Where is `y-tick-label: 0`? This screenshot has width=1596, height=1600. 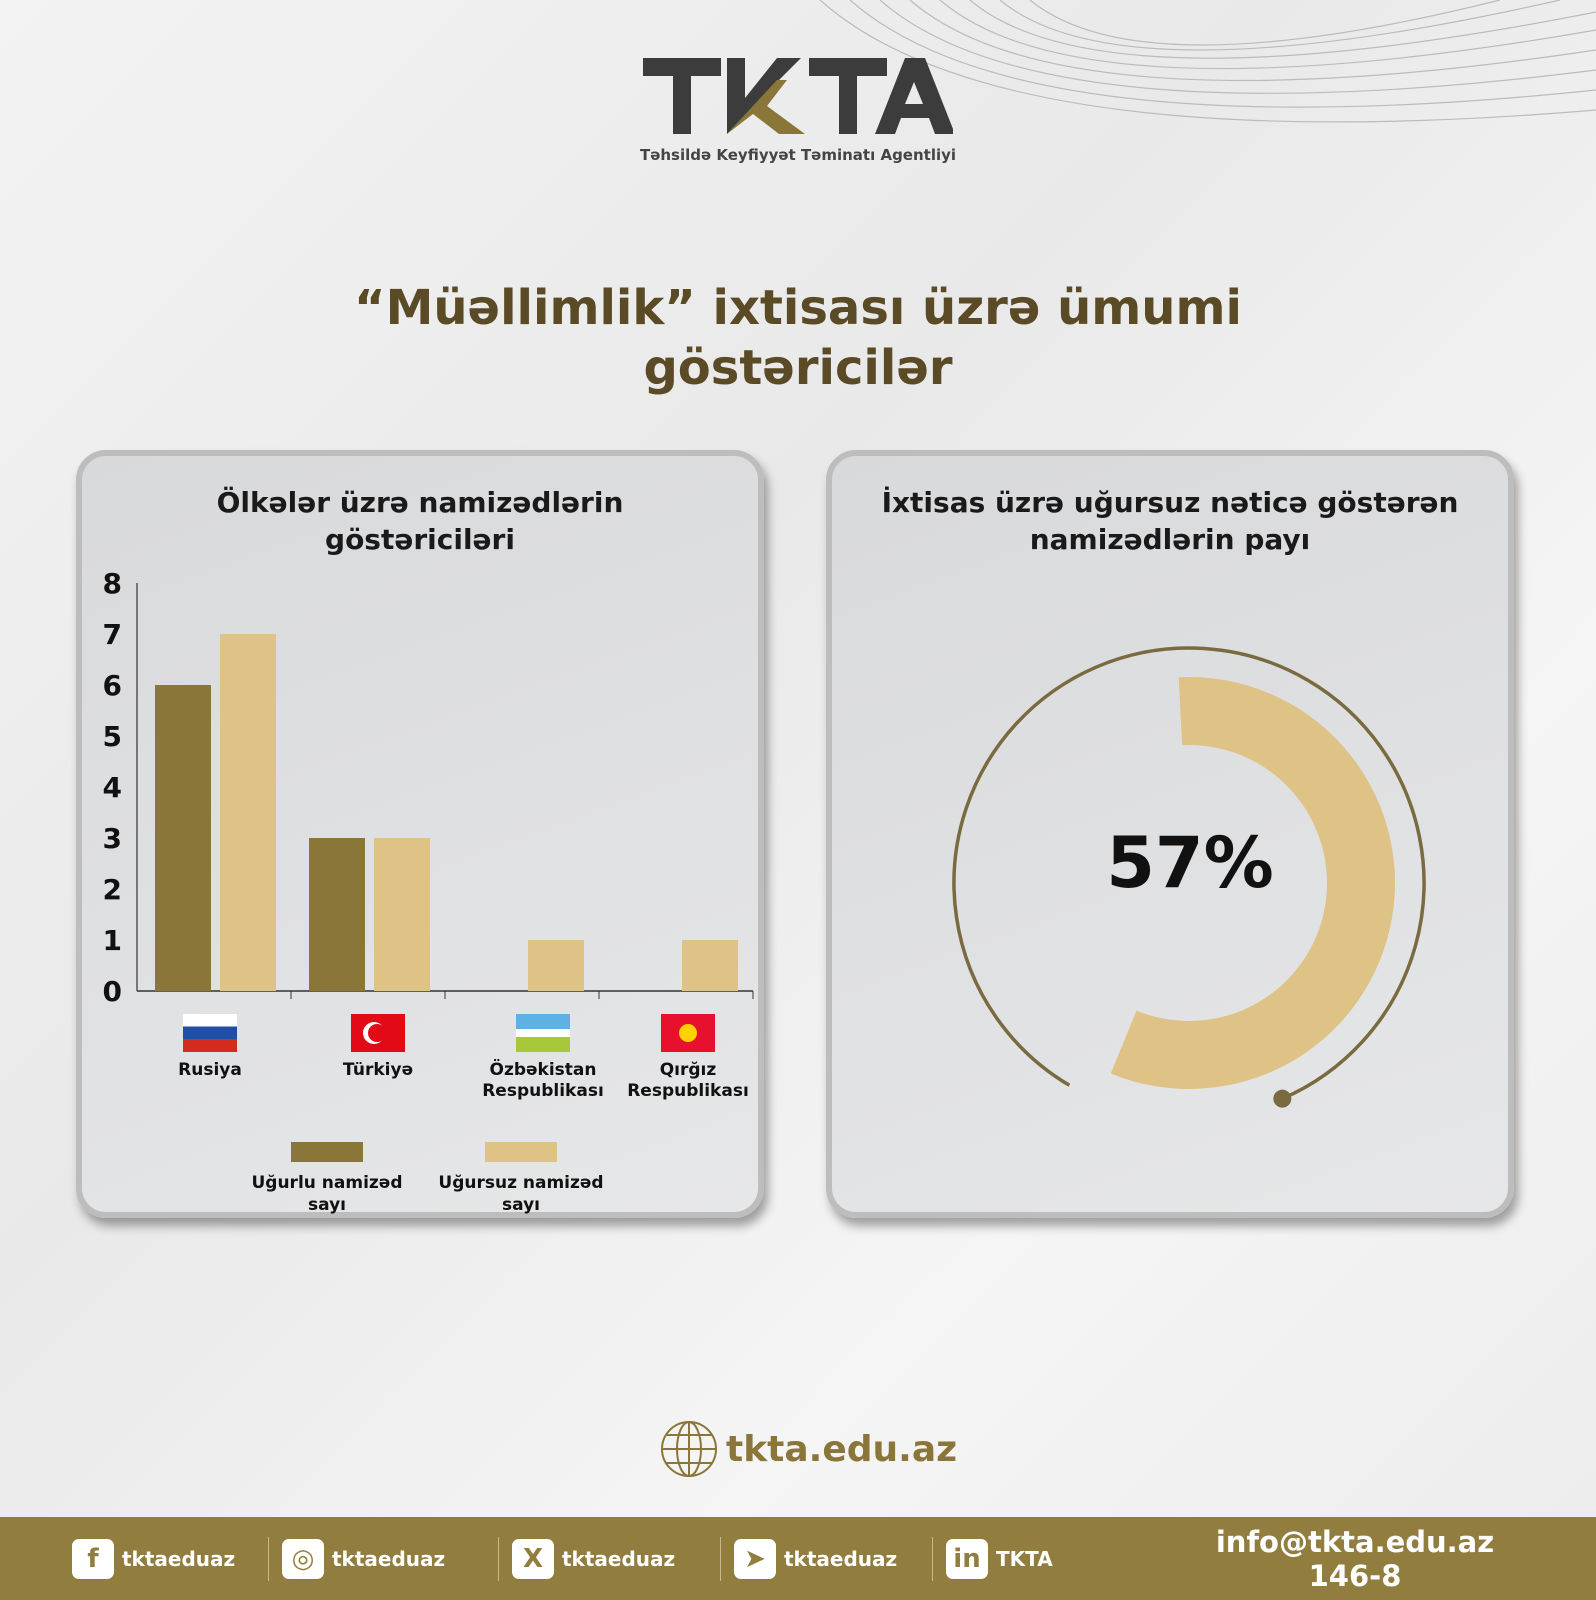 y-tick-label: 0 is located at coordinates (112, 991).